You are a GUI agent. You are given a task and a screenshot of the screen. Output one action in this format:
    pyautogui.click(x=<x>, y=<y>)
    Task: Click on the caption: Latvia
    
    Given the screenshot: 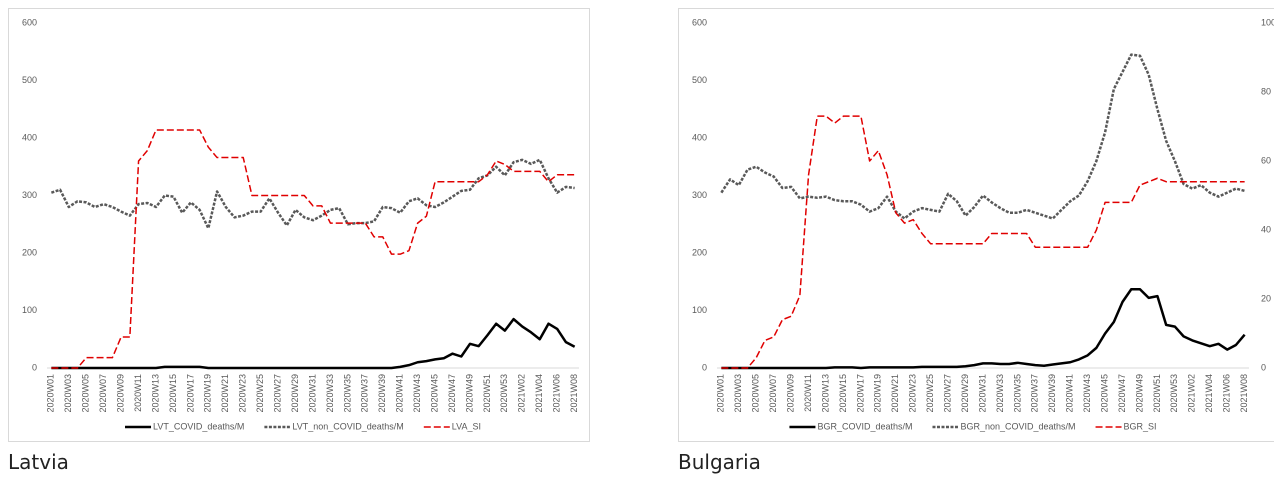 What is the action you would take?
    pyautogui.click(x=38, y=462)
    